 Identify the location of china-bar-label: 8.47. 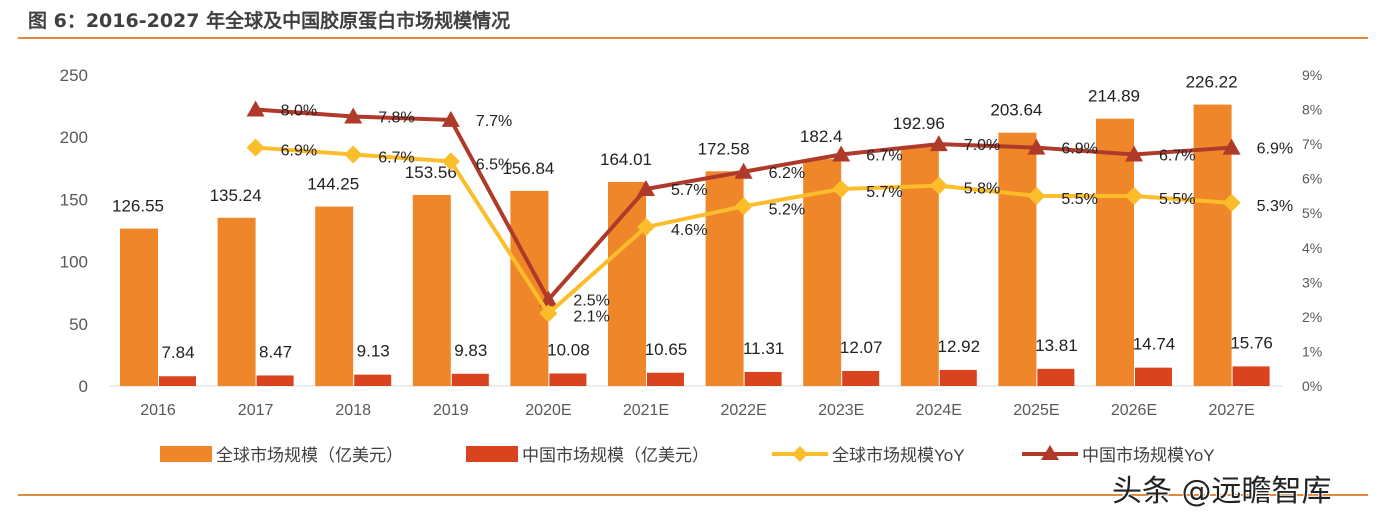
(275, 351).